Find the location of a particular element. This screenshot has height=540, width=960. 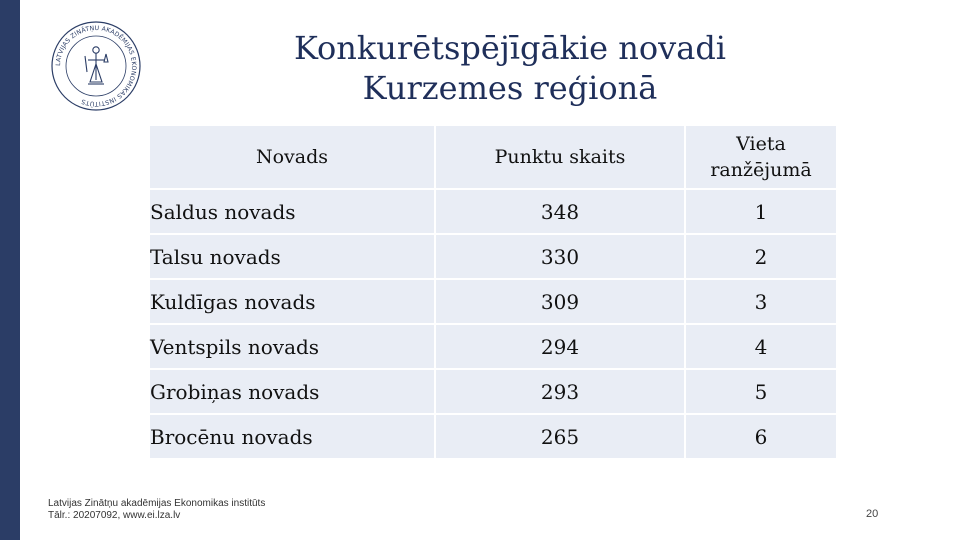

cell-name: Ventspils novads is located at coordinates (293, 347).